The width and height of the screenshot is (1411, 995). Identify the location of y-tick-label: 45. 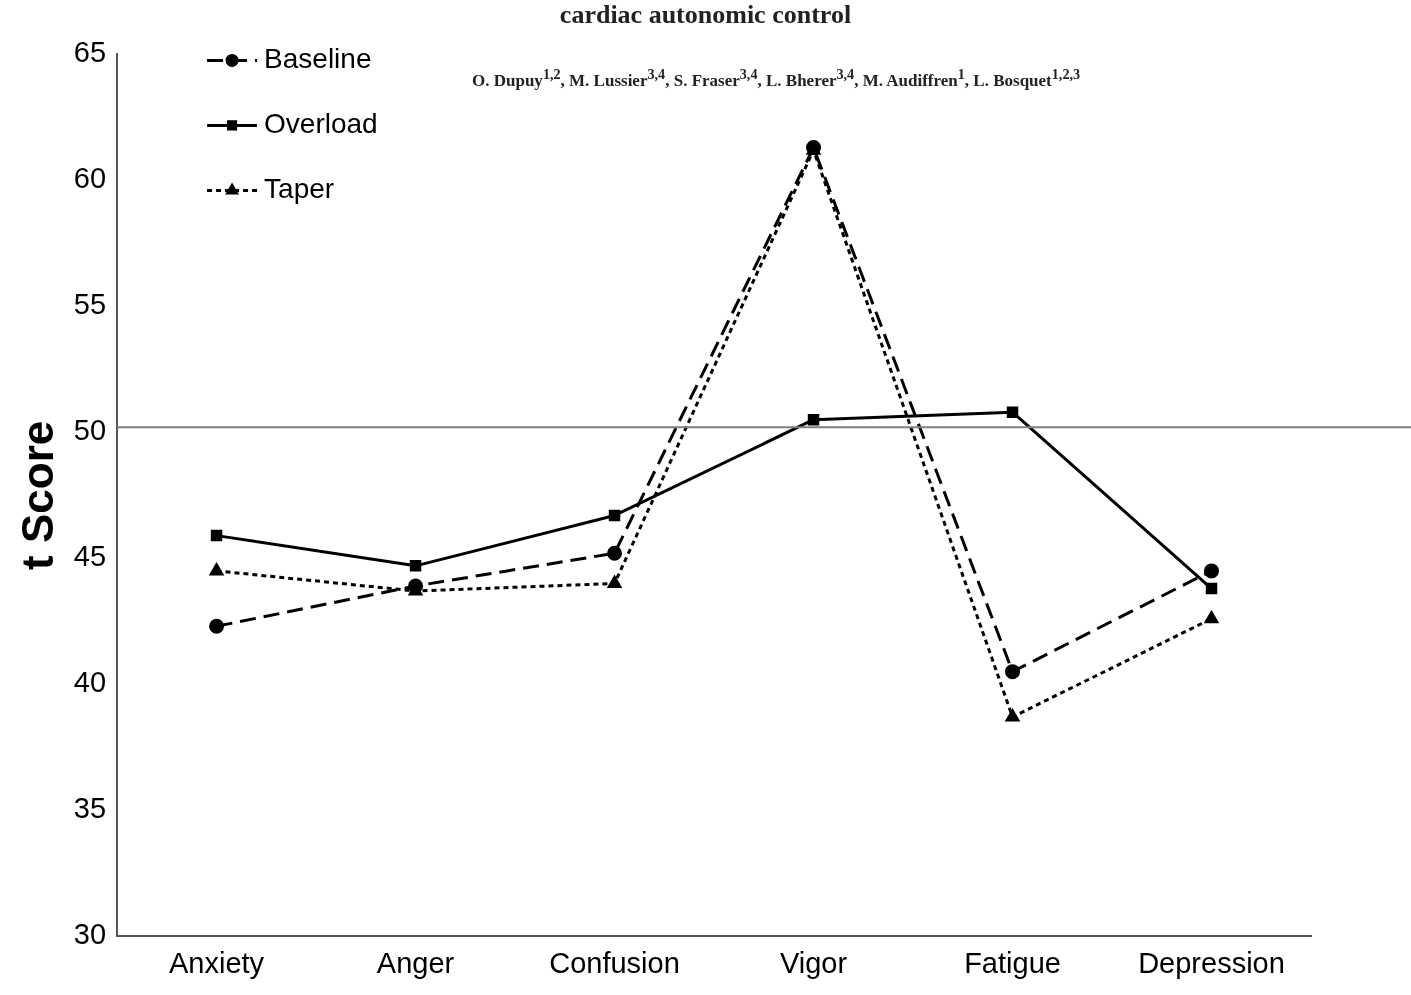
(90, 556).